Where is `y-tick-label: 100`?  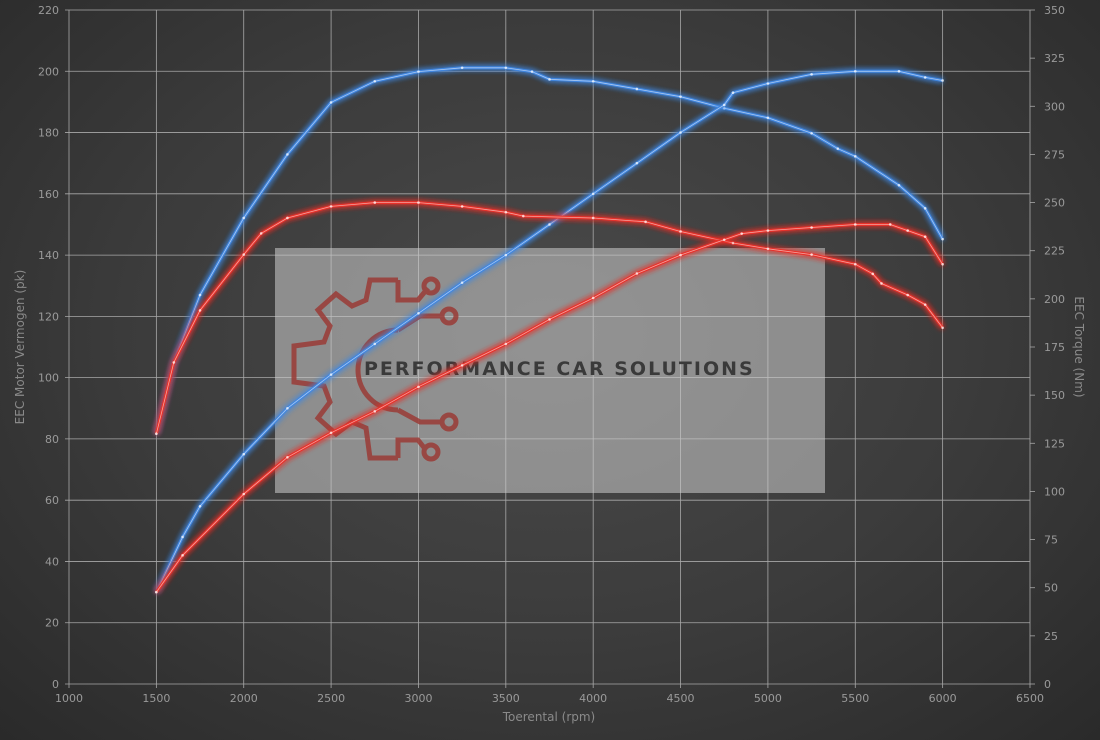
y-tick-label: 100 is located at coordinates (48, 378).